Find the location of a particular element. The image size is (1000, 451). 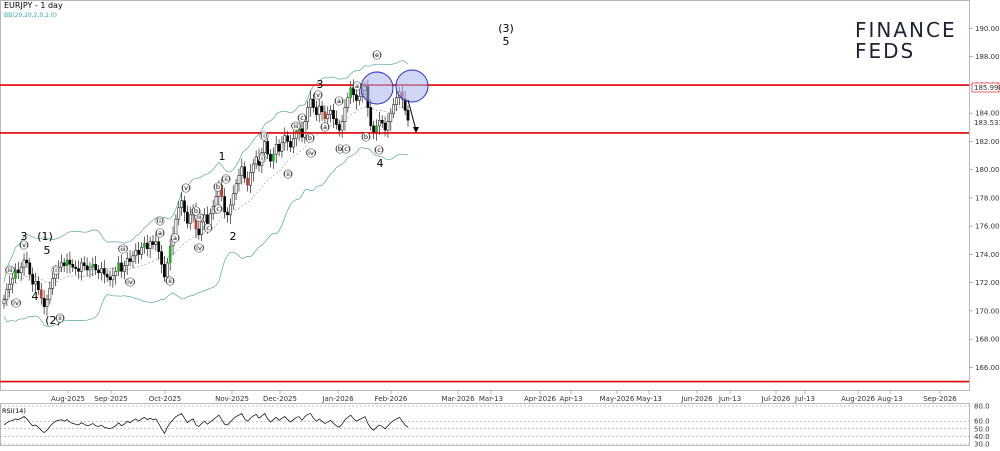

wave-label-minor: (iii) is located at coordinates (123, 249).